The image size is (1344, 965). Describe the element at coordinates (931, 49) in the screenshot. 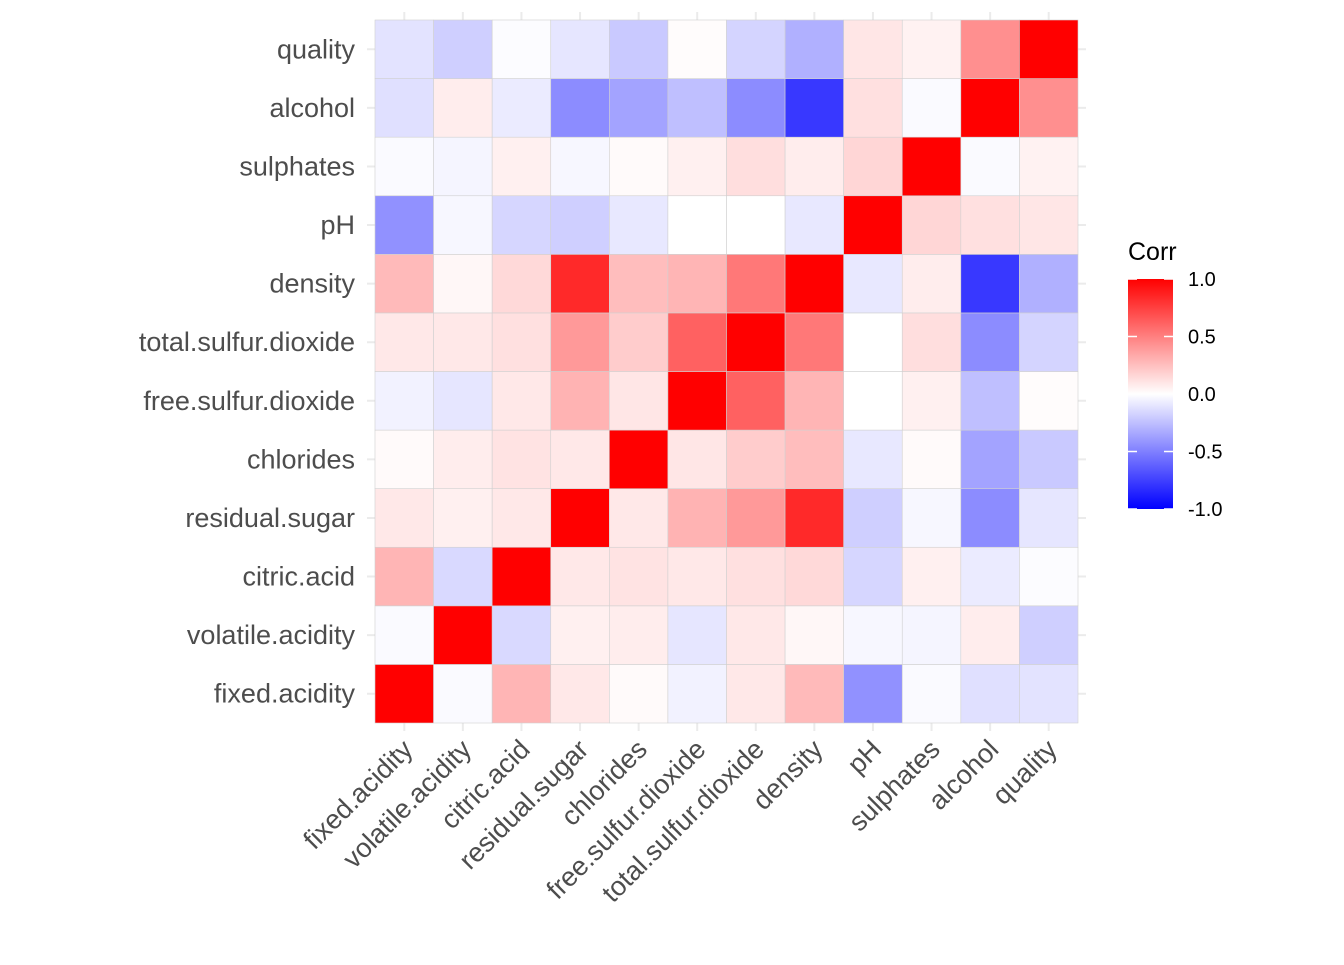

I see `heatmap-cell-quality-sulphates` at that location.